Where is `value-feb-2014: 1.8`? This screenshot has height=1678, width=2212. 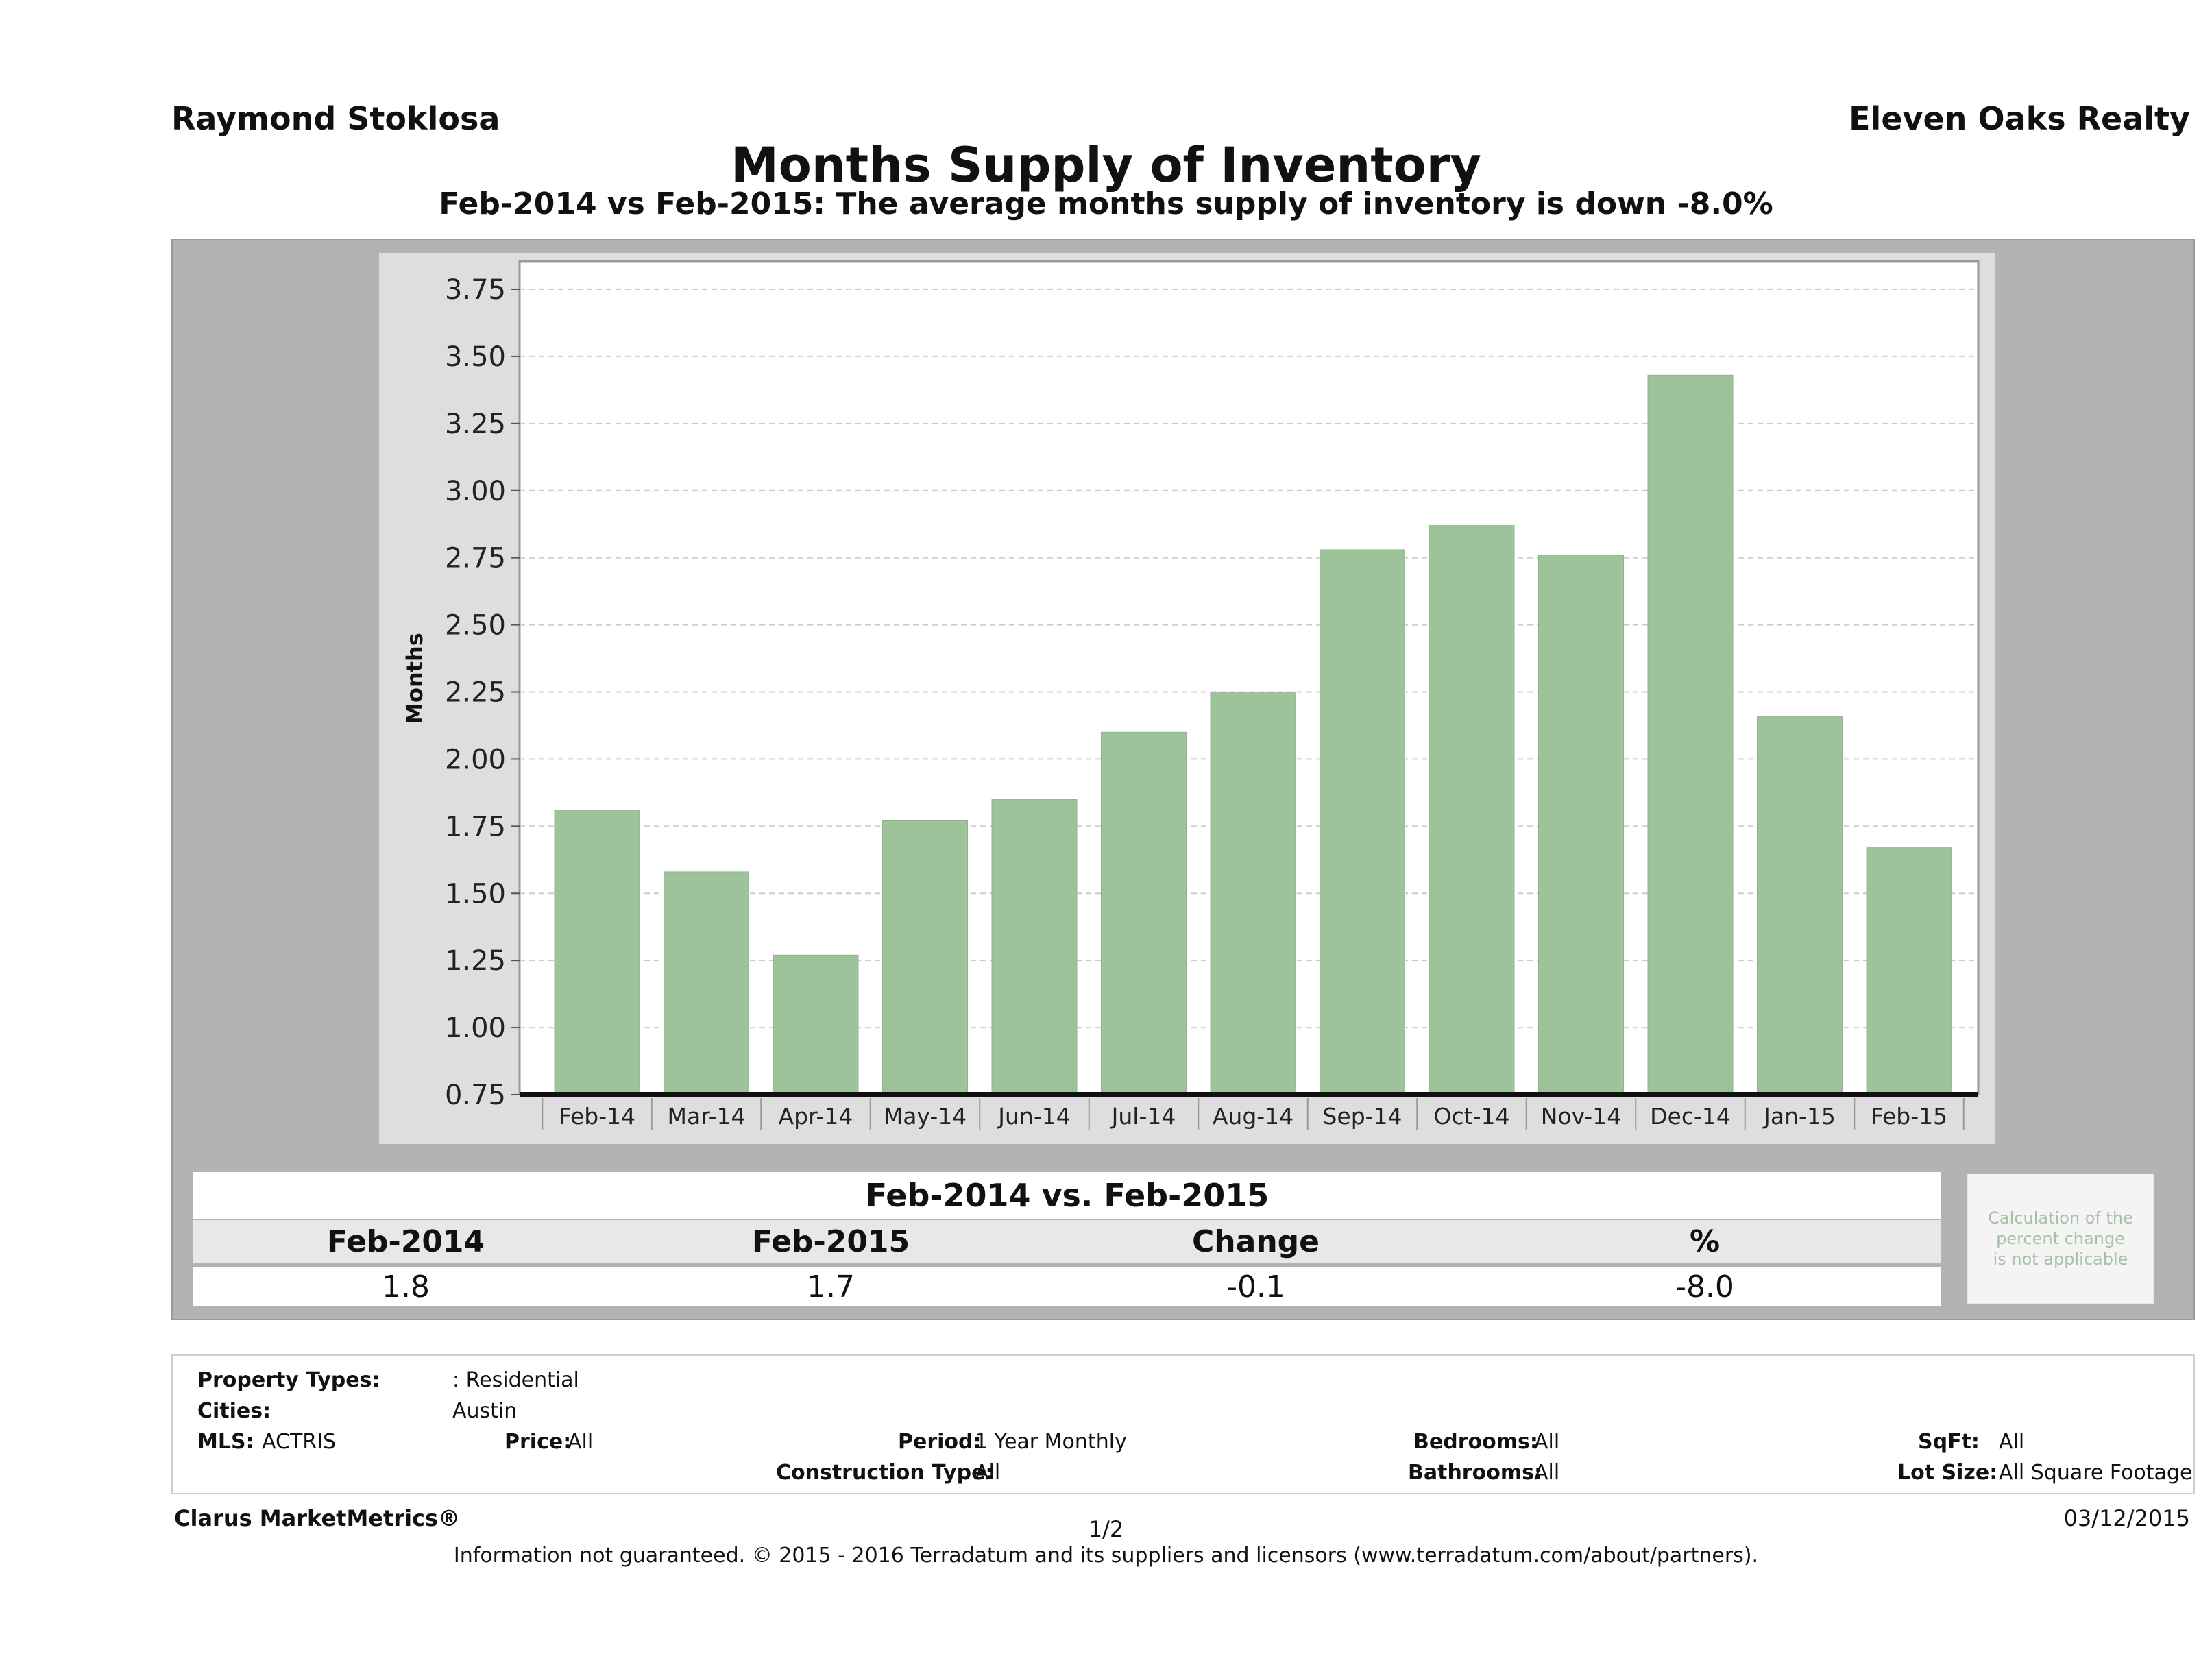 value-feb-2014: 1.8 is located at coordinates (406, 1286).